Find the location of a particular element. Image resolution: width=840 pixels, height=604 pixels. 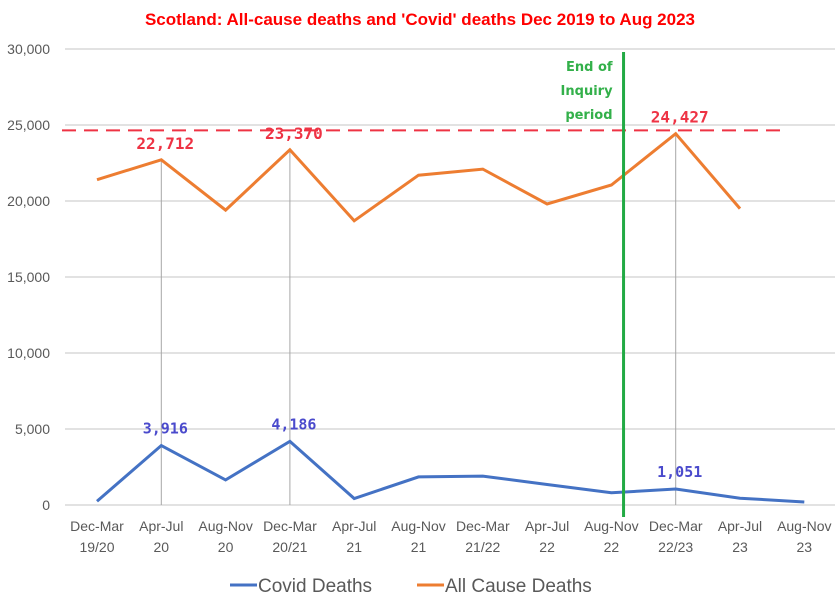

y-tick-label: 25,000 is located at coordinates (28, 125).